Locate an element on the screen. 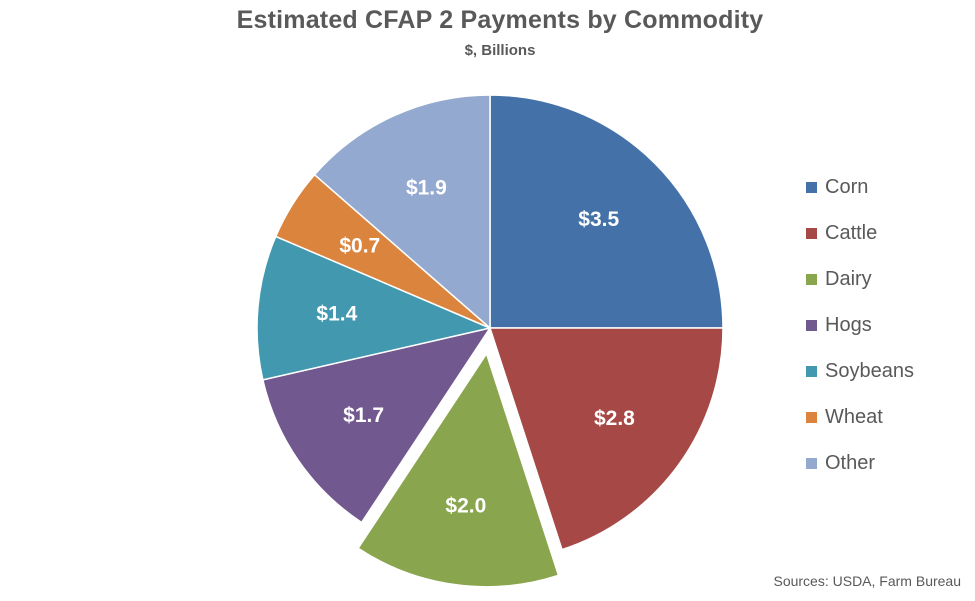  legend-item-other: Other is located at coordinates (860, 463).